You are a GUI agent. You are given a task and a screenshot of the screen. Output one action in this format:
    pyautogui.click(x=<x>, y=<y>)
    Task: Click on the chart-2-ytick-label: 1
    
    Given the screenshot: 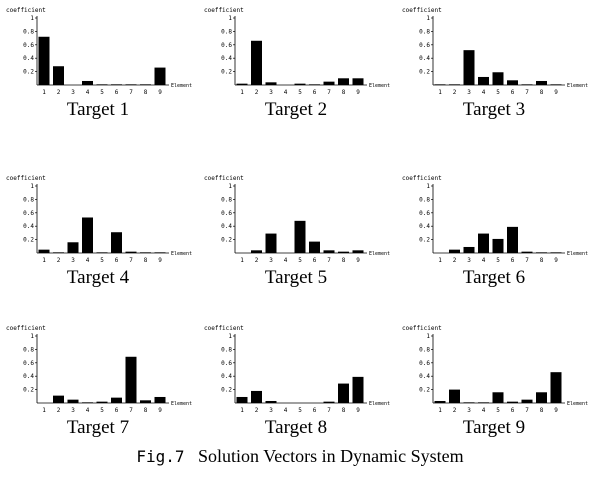 What is the action you would take?
    pyautogui.click(x=230, y=18)
    